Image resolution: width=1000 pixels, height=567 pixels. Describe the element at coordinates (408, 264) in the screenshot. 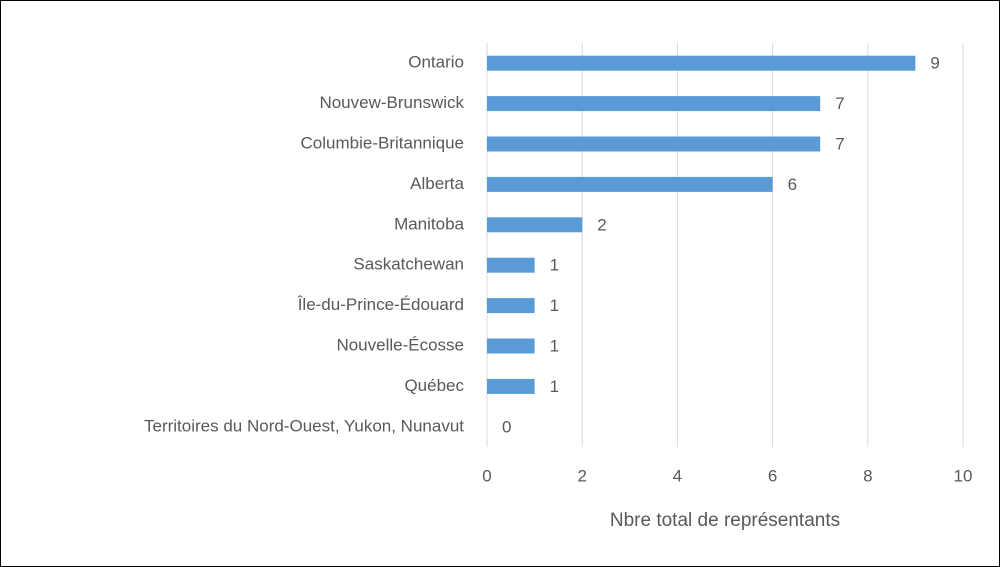

I see `y-tick-label: Saskatchewan` at that location.